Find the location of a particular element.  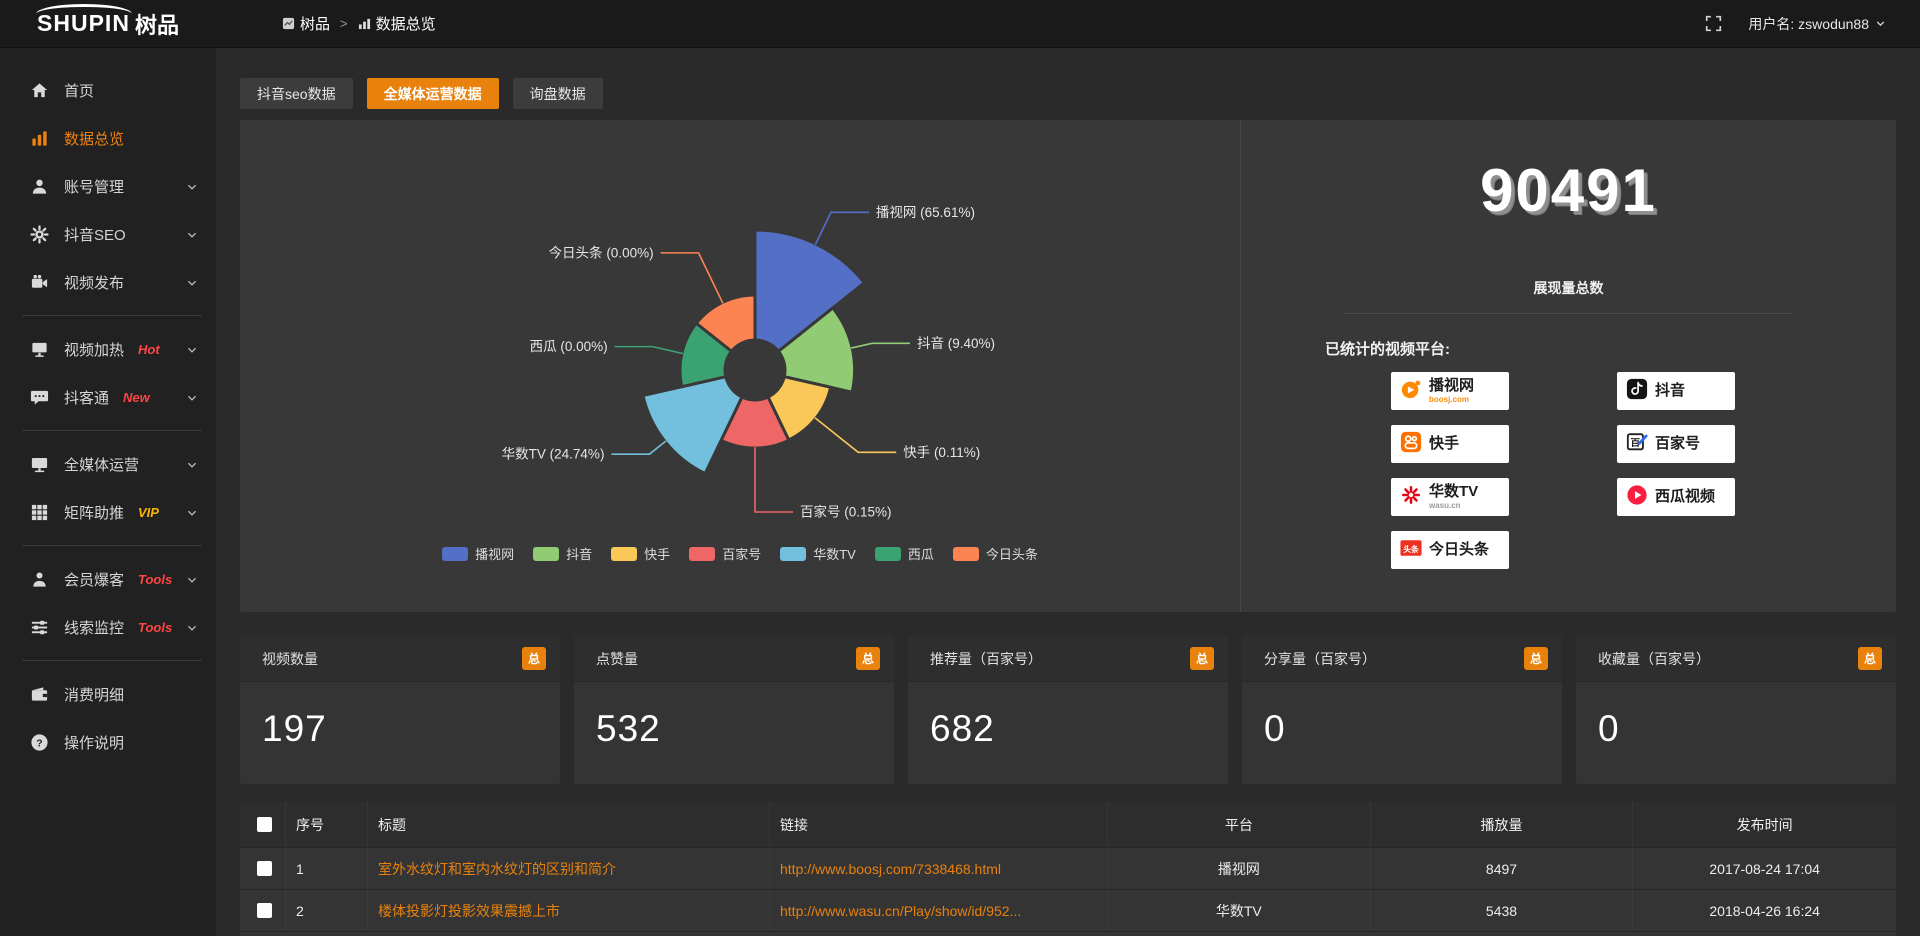

sidebar-item-13: ? 操作说明 is located at coordinates (108, 742).